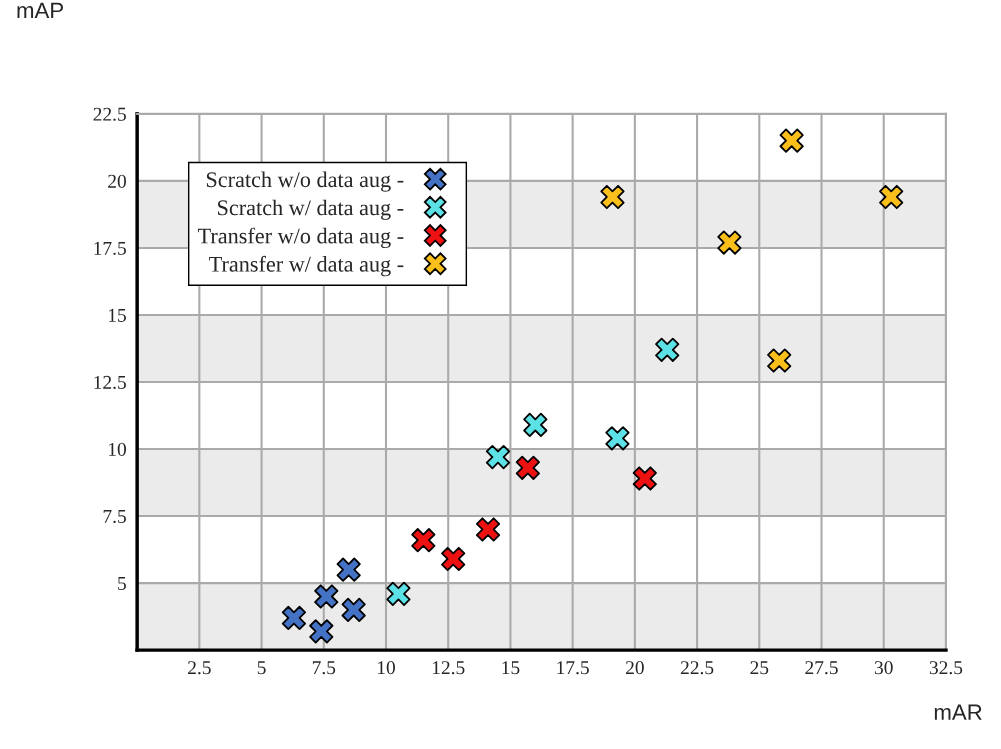 The width and height of the screenshot is (1001, 749). Describe the element at coordinates (110, 248) in the screenshot. I see `y-tick-label: 17.5` at that location.